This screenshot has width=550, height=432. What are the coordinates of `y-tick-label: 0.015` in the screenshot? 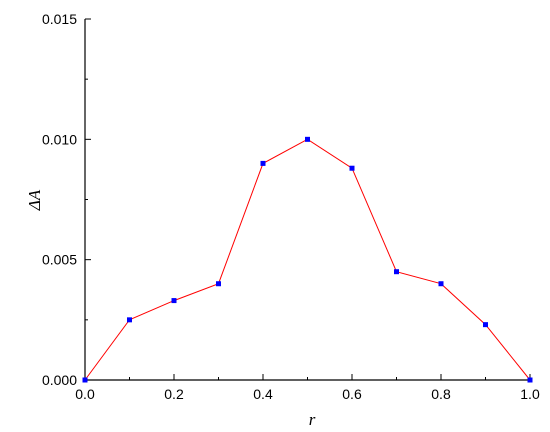 It's located at (59, 19).